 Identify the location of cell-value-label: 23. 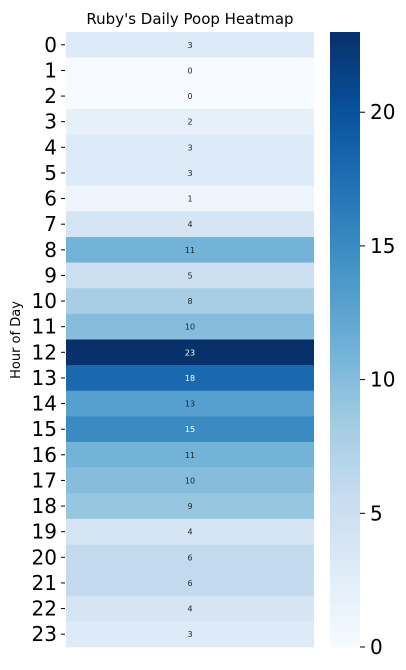
(190, 352).